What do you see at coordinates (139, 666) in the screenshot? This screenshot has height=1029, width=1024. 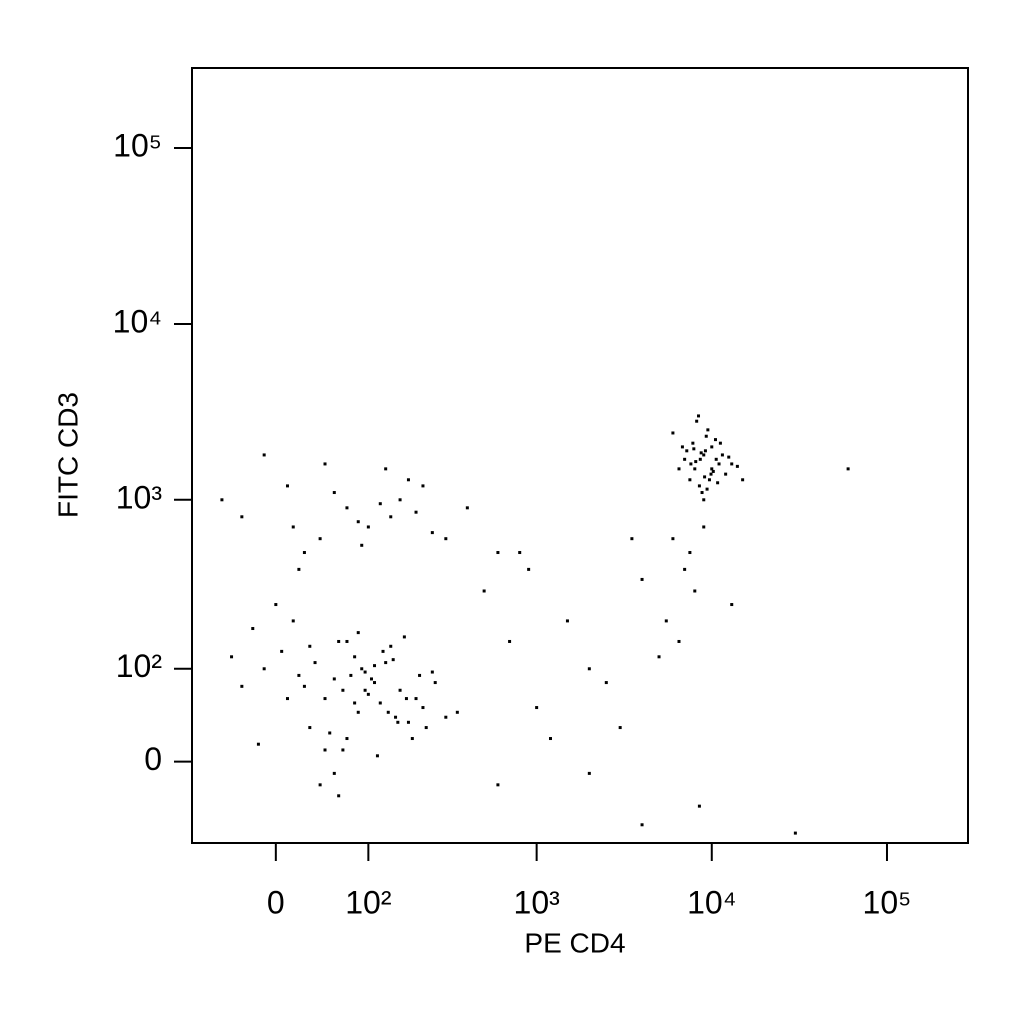 I see `y-tick-label: 10²` at bounding box center [139, 666].